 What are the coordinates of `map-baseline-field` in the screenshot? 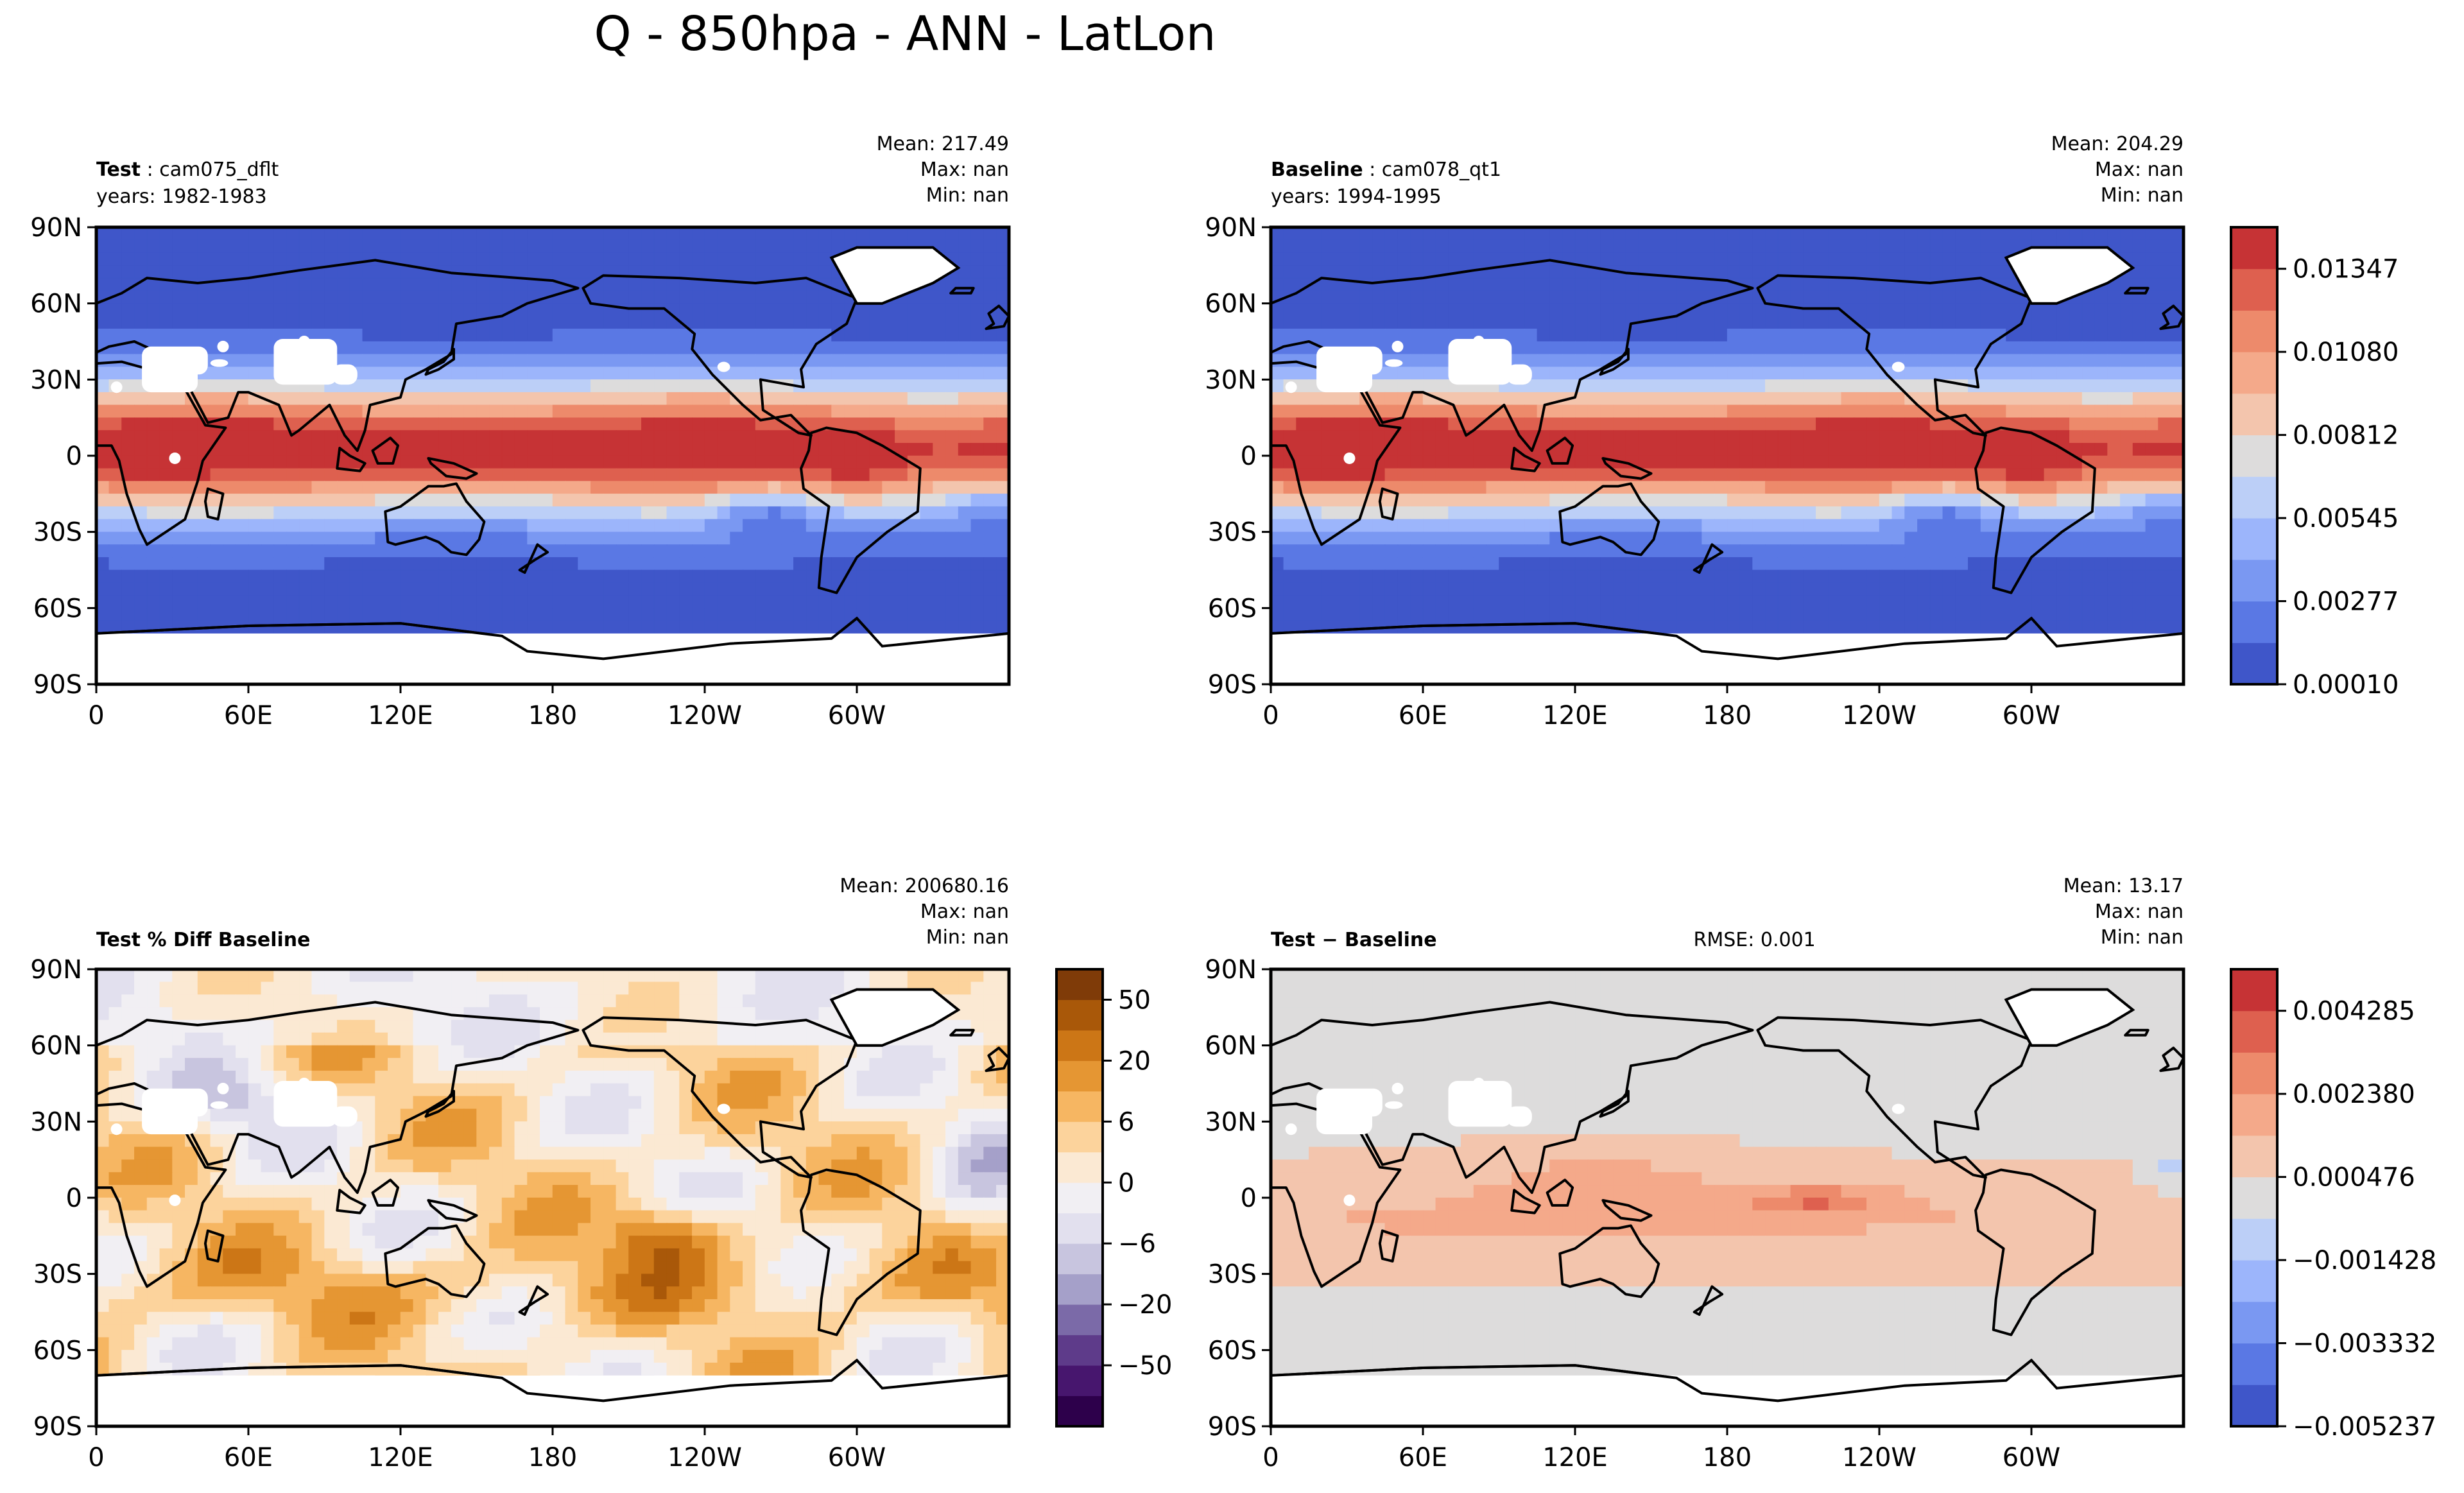 It's located at (1727, 455).